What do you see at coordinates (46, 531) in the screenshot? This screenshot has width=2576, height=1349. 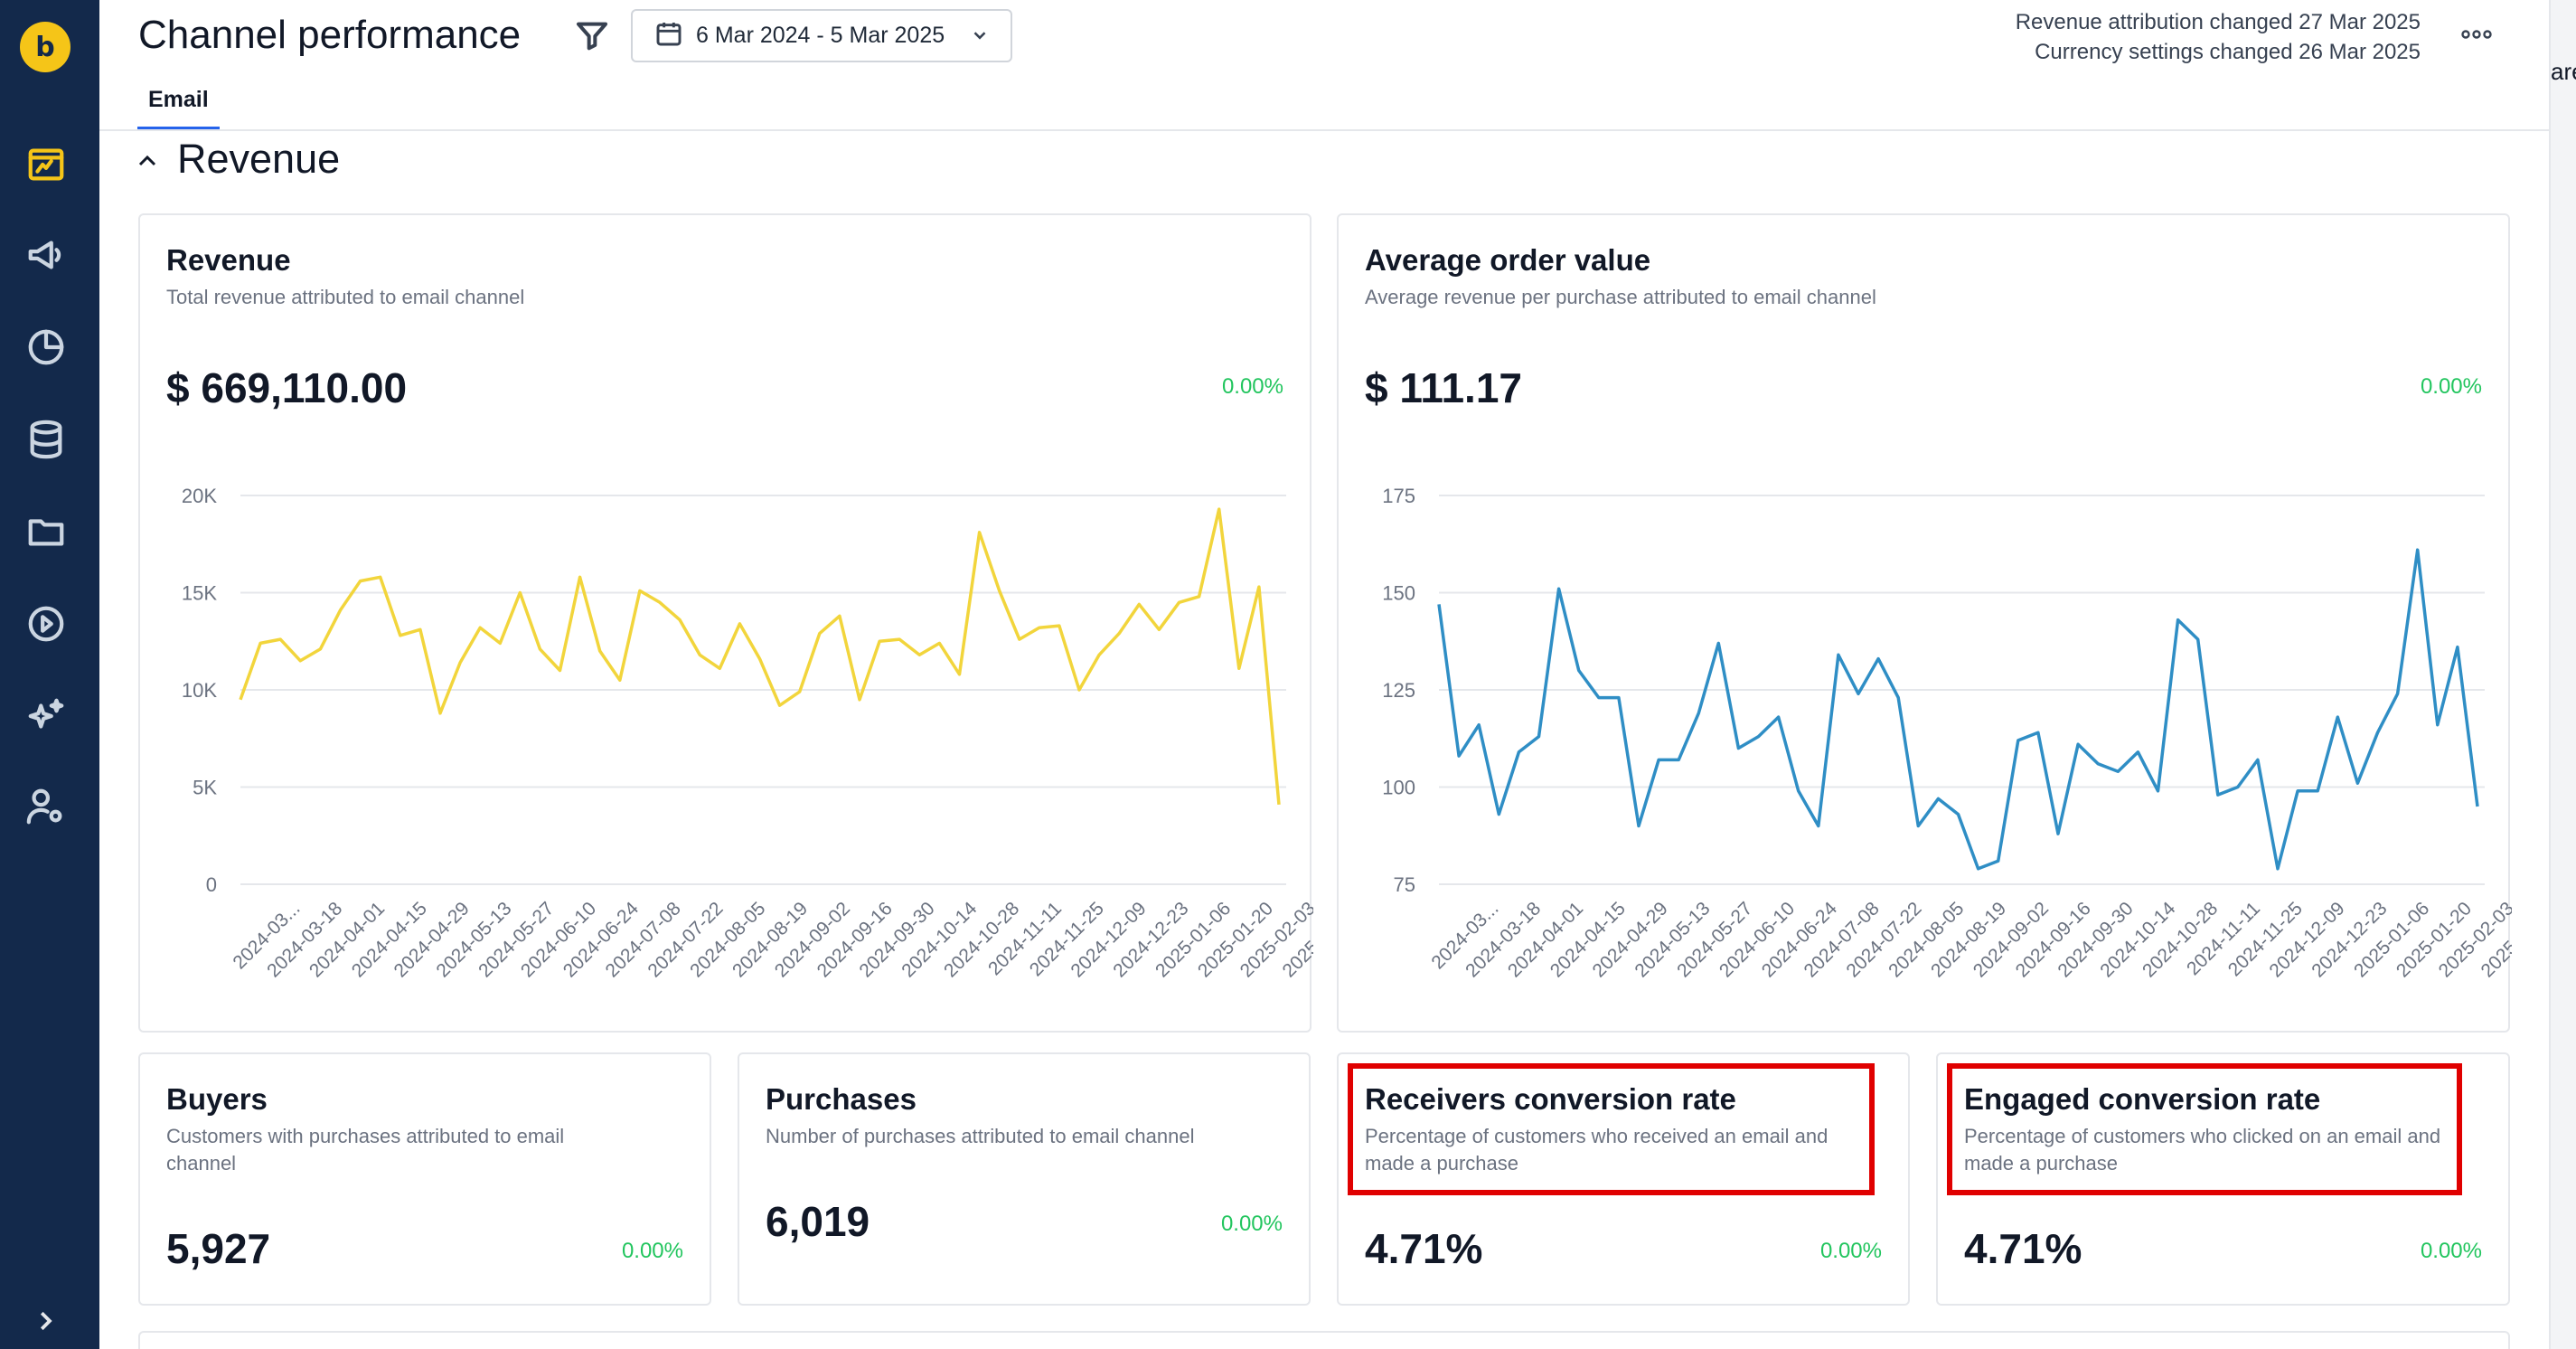 I see `folder-icon` at bounding box center [46, 531].